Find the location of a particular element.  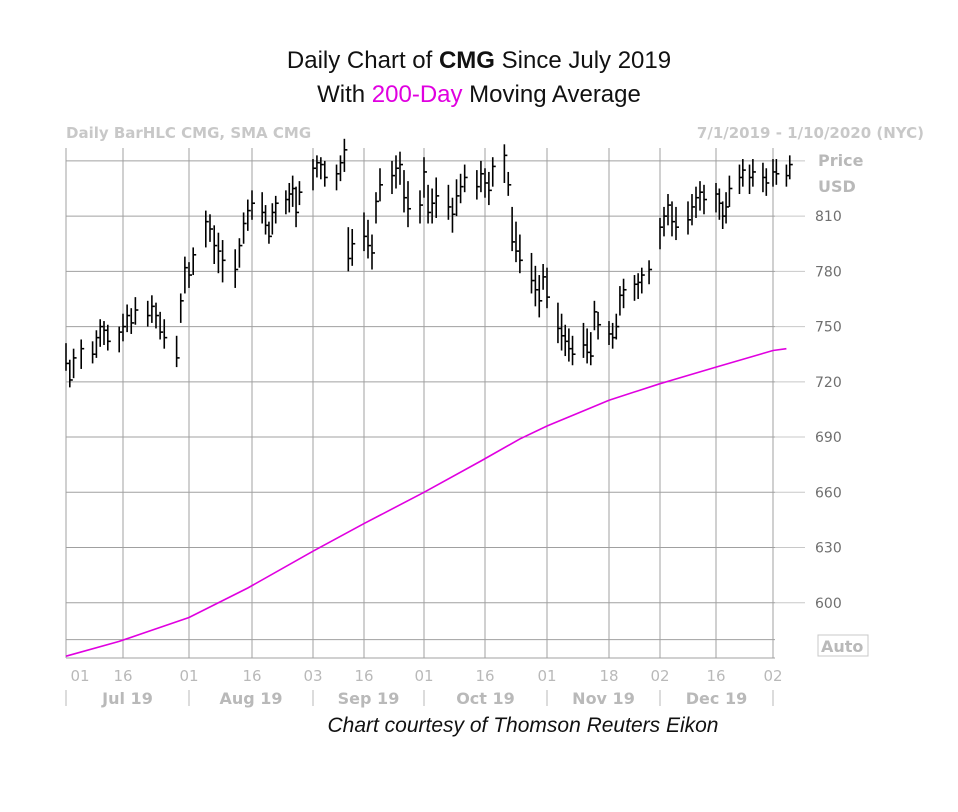

x-month-label: Nov 19 is located at coordinates (603, 698).